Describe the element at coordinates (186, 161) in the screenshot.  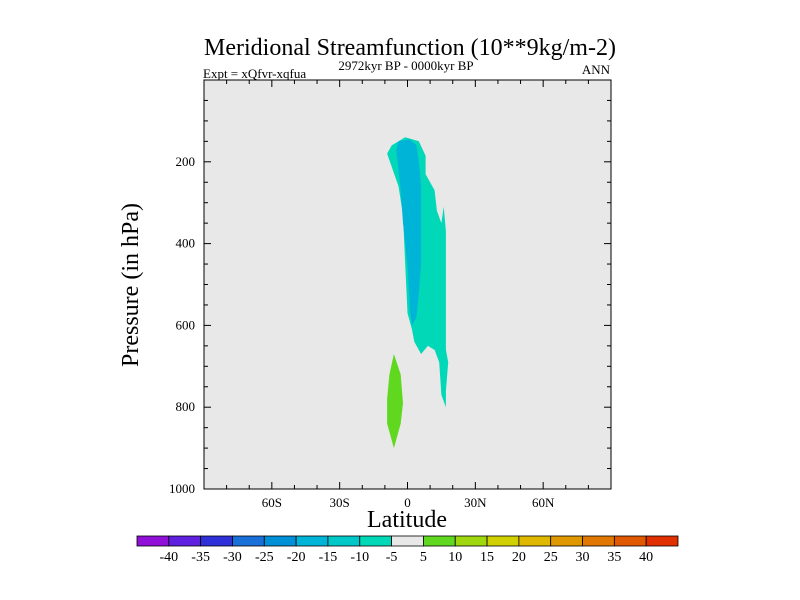
I see `y-tick-label: 200` at that location.